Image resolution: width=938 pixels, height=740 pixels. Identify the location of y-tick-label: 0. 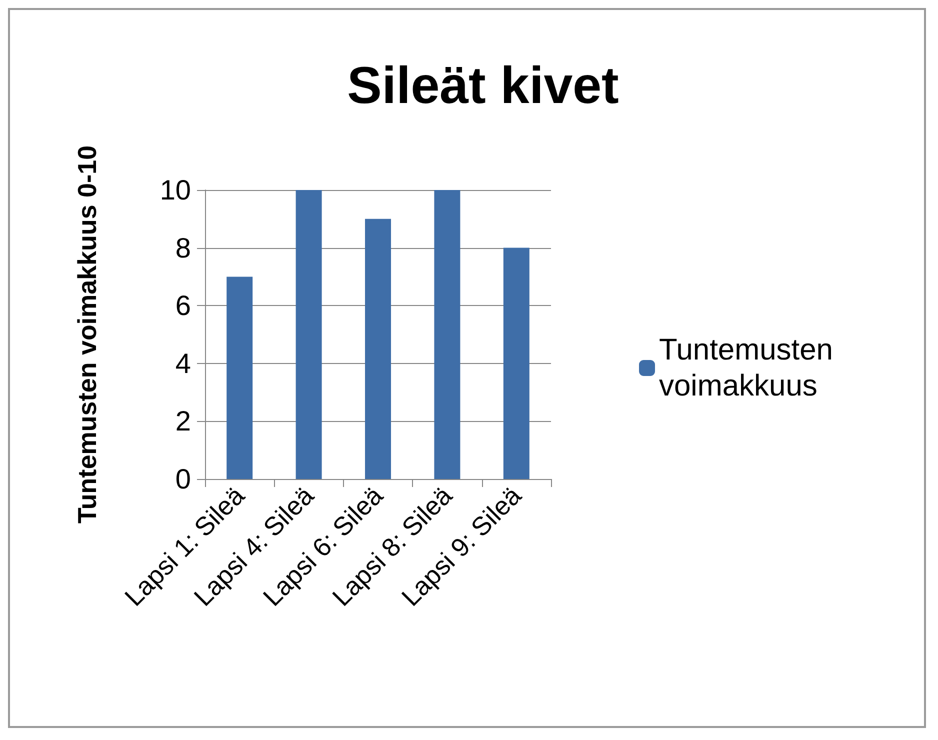
(183, 479).